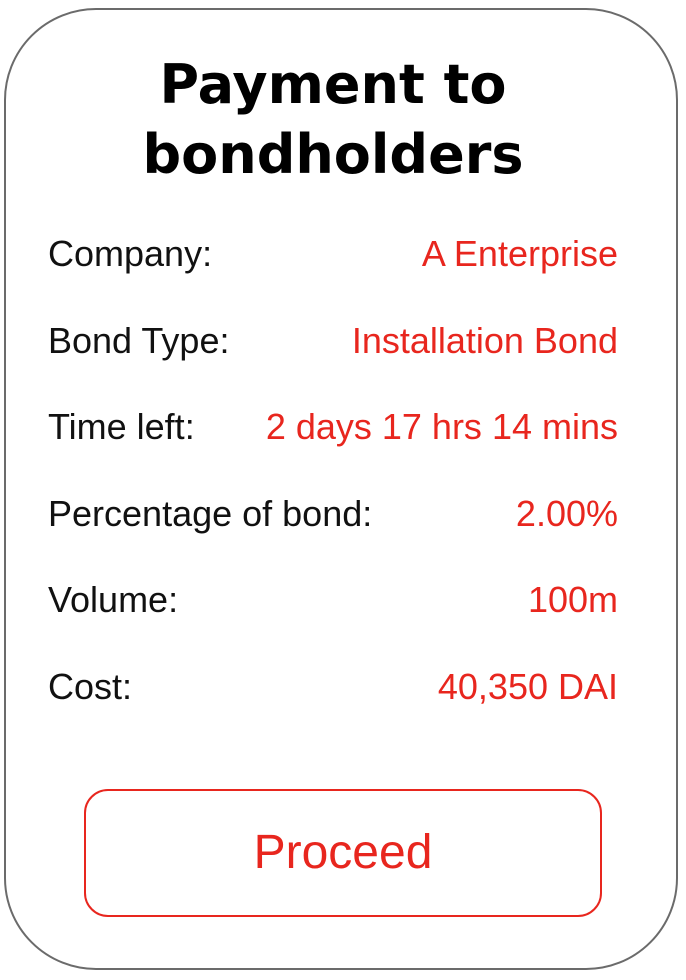 The width and height of the screenshot is (686, 980). I want to click on volume-label: Volume:, so click(113, 599).